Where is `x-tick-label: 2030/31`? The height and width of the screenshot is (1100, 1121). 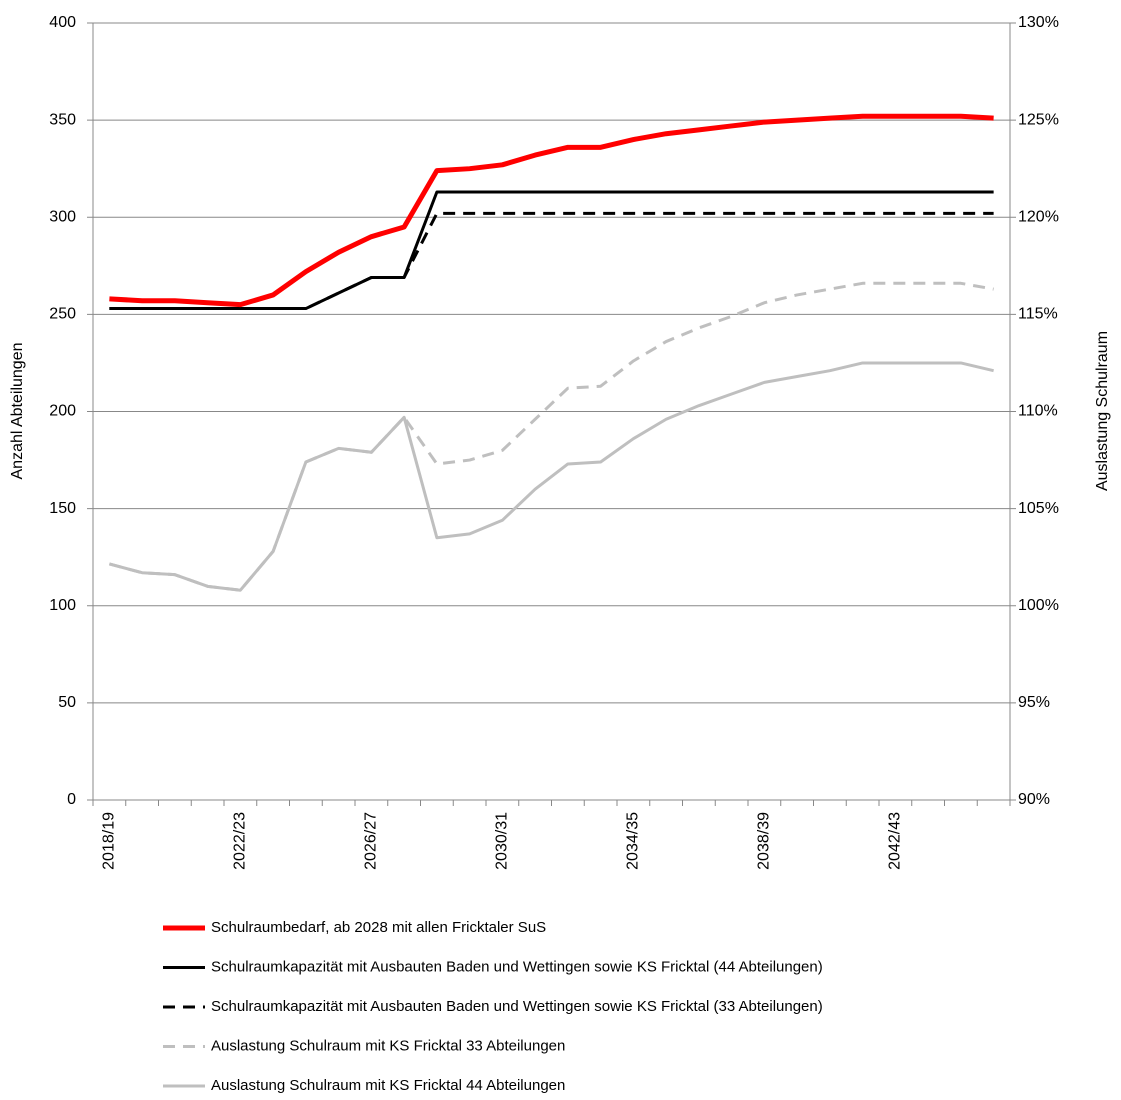
x-tick-label: 2030/31 is located at coordinates (502, 841).